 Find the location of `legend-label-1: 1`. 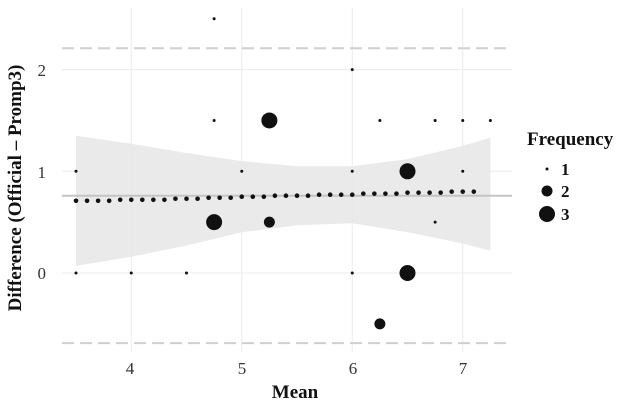

legend-label-1: 1 is located at coordinates (565, 169).